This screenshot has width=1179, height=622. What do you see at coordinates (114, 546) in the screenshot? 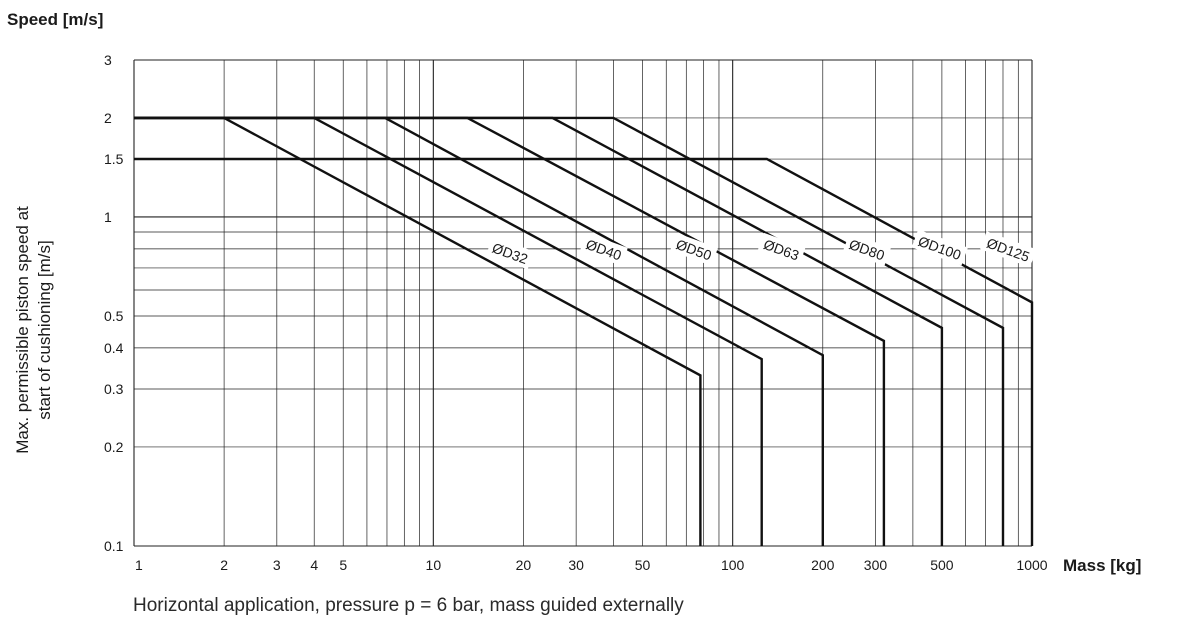
I see `y-tick-label: 0.1` at bounding box center [114, 546].